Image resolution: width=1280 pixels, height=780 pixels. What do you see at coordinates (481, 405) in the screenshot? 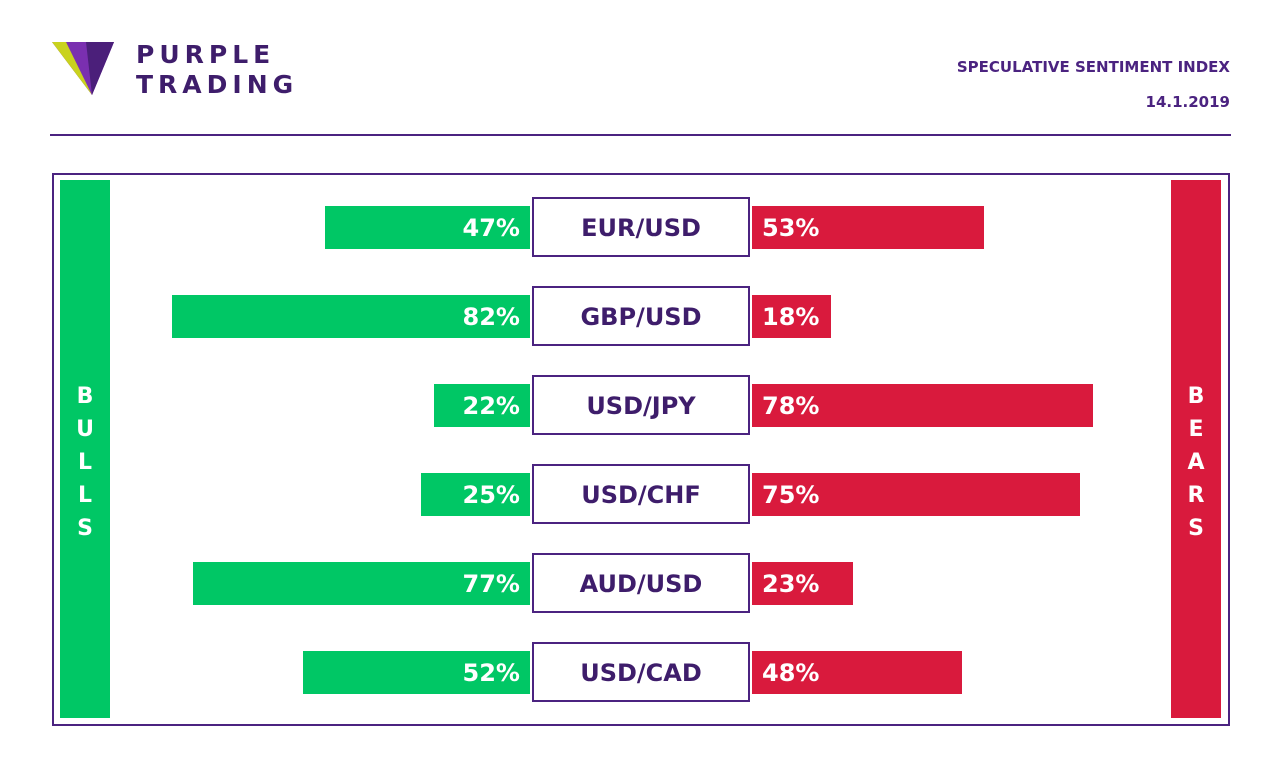
I see `bulls-bar: 22%` at bounding box center [481, 405].